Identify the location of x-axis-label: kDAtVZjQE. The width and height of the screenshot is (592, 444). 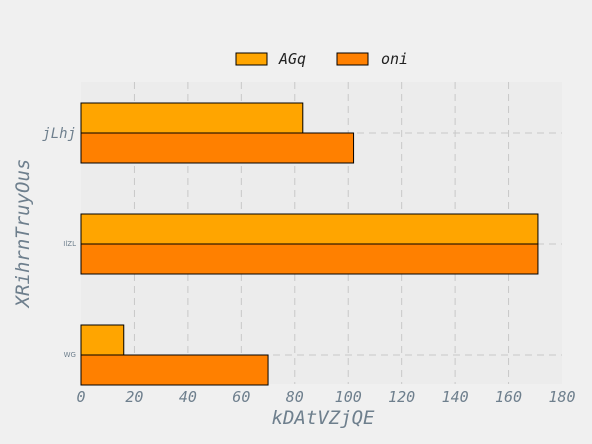
(324, 418).